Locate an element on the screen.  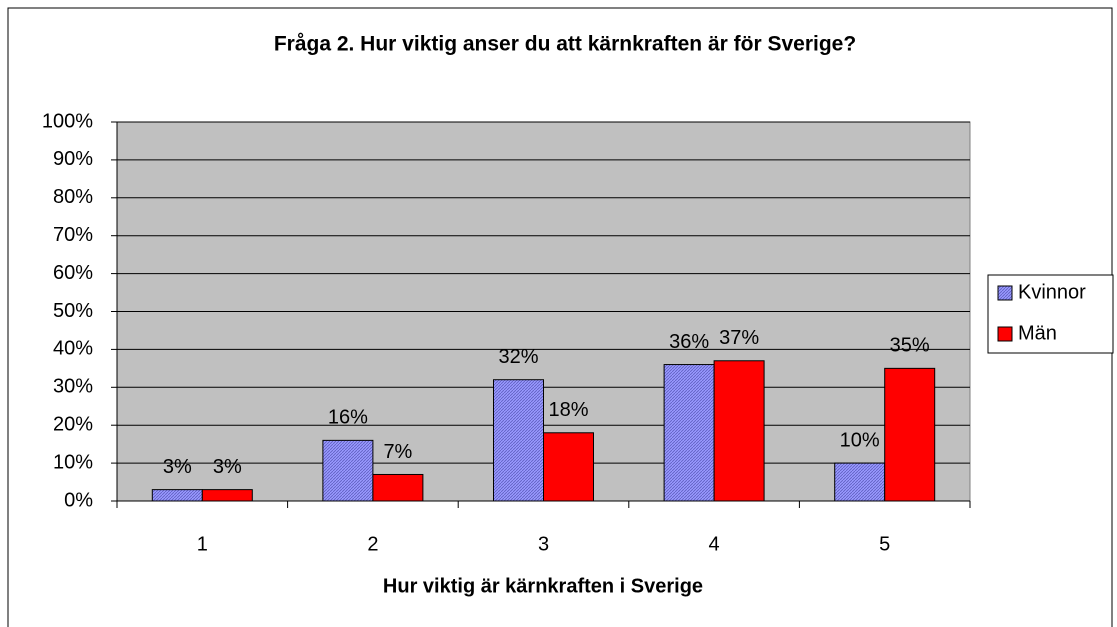
x-tick-label: 1 is located at coordinates (202, 544).